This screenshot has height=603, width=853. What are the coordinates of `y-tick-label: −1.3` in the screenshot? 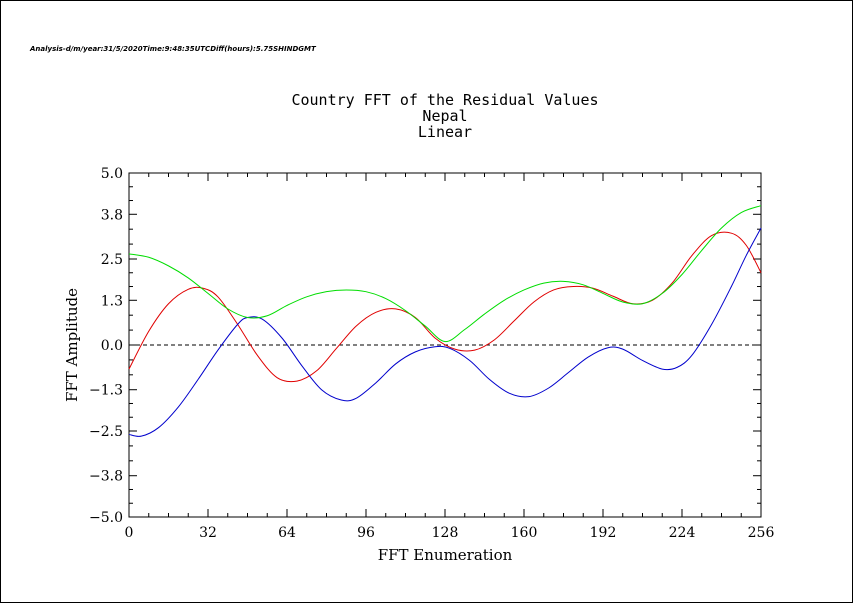 It's located at (106, 391).